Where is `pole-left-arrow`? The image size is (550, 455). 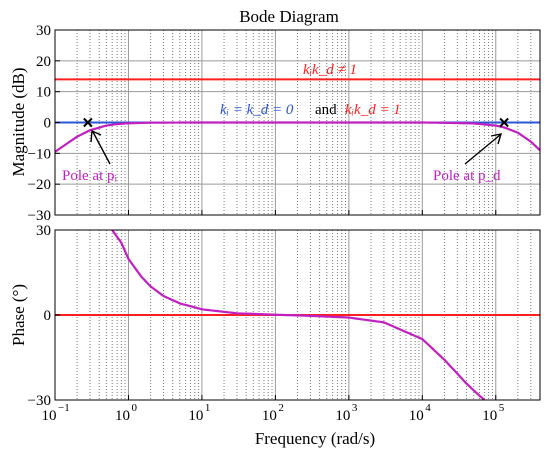
pole-left-arrow is located at coordinates (100, 147).